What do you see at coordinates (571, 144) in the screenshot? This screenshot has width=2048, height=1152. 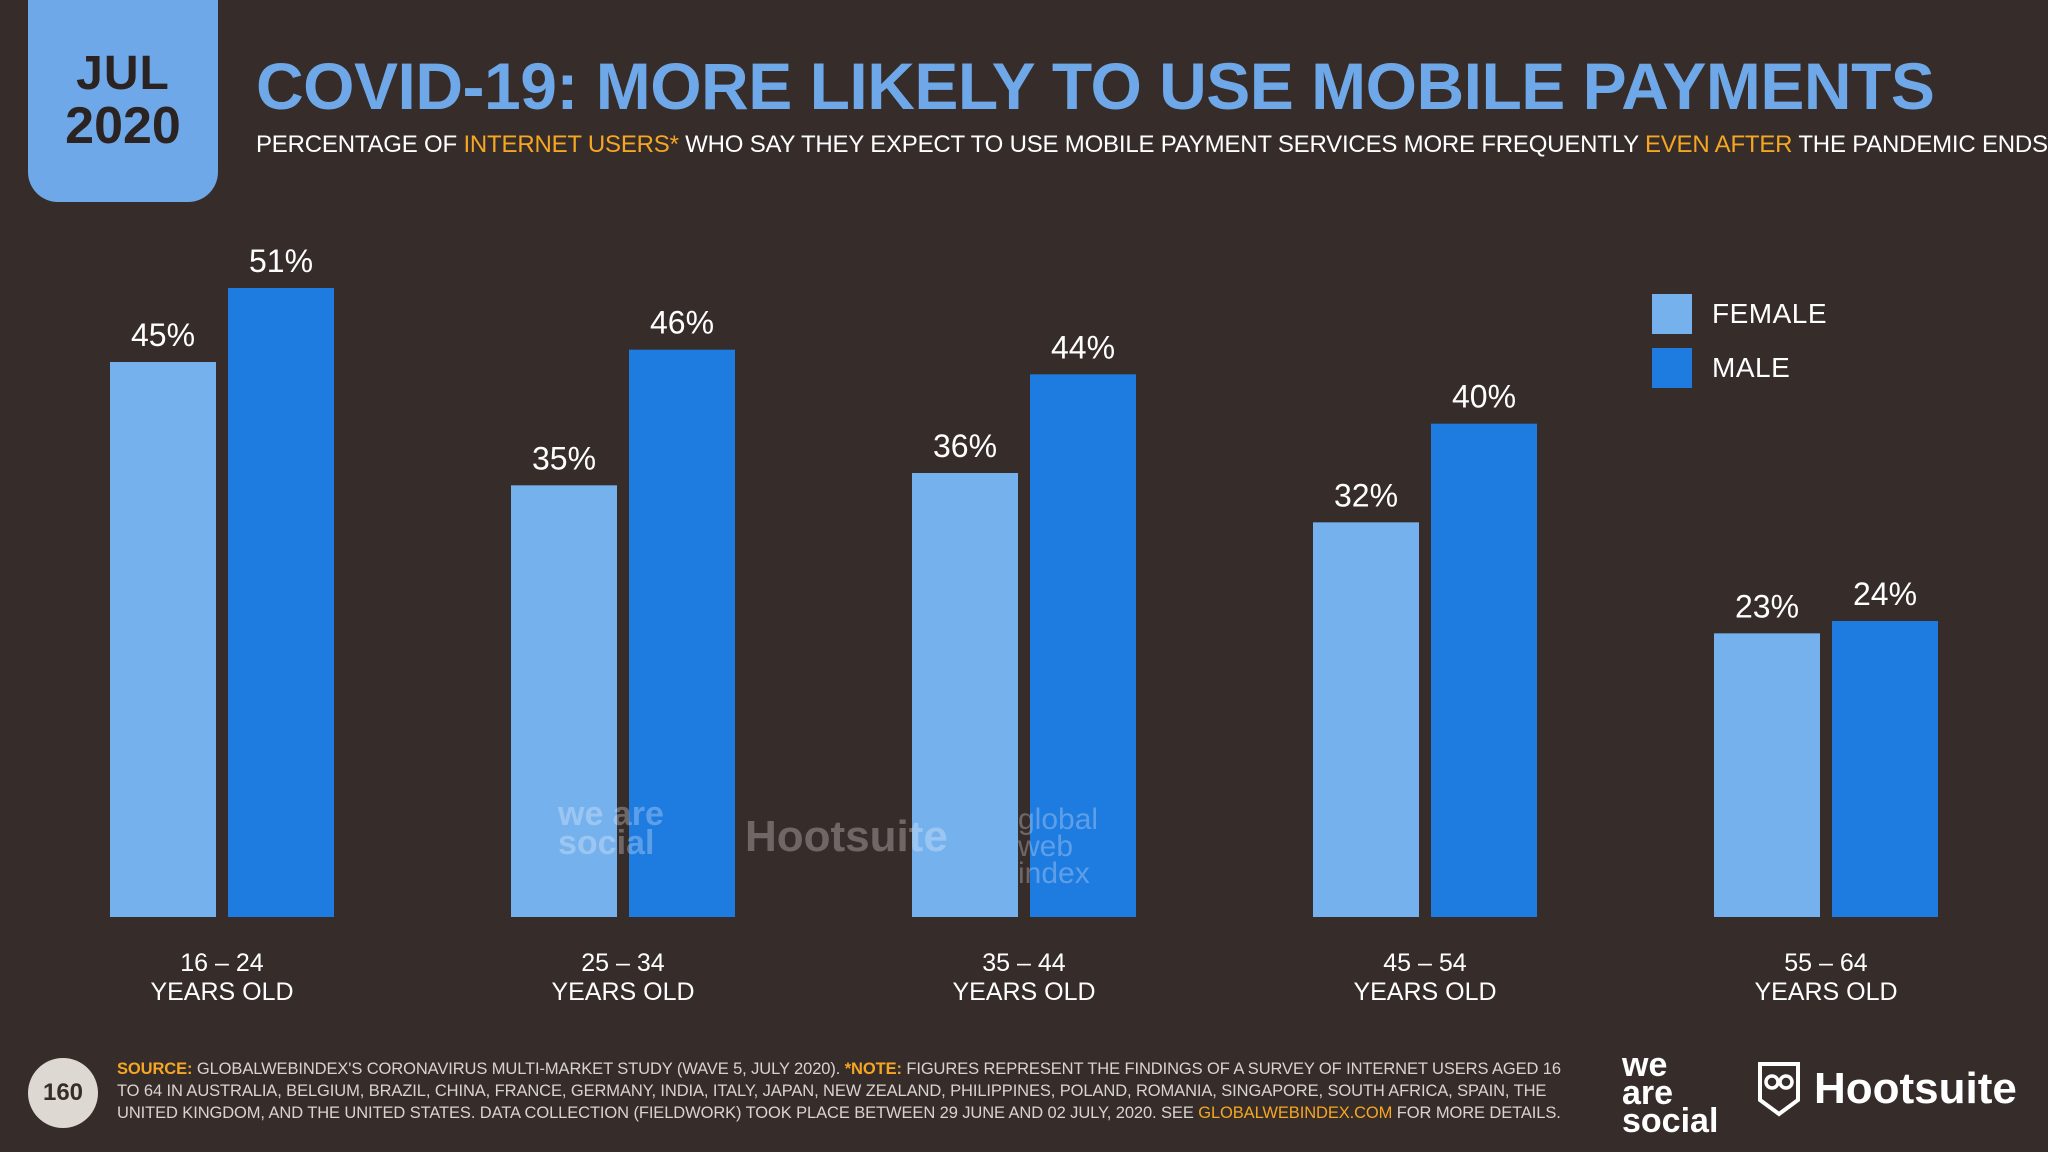 I see `subtitle-highlight-internet-users: INTERNET USERS*` at bounding box center [571, 144].